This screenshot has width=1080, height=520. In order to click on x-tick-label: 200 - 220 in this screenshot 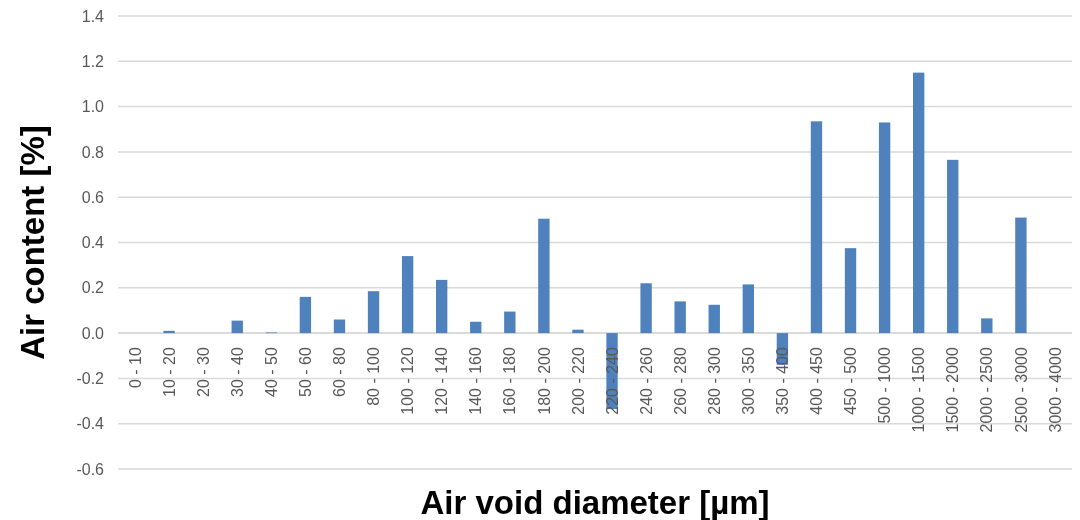, I will do `click(578, 381)`.